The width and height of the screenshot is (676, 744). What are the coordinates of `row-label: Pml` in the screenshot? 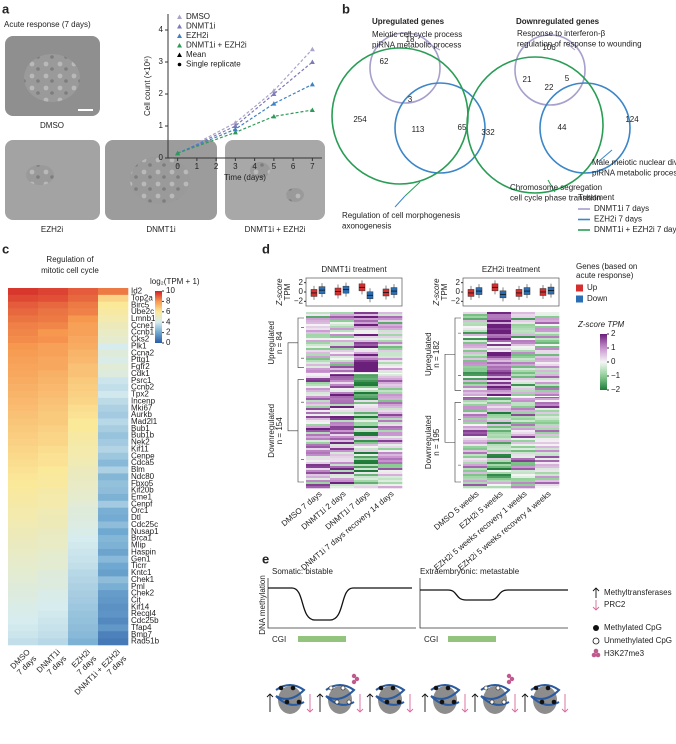 It's located at (138, 586).